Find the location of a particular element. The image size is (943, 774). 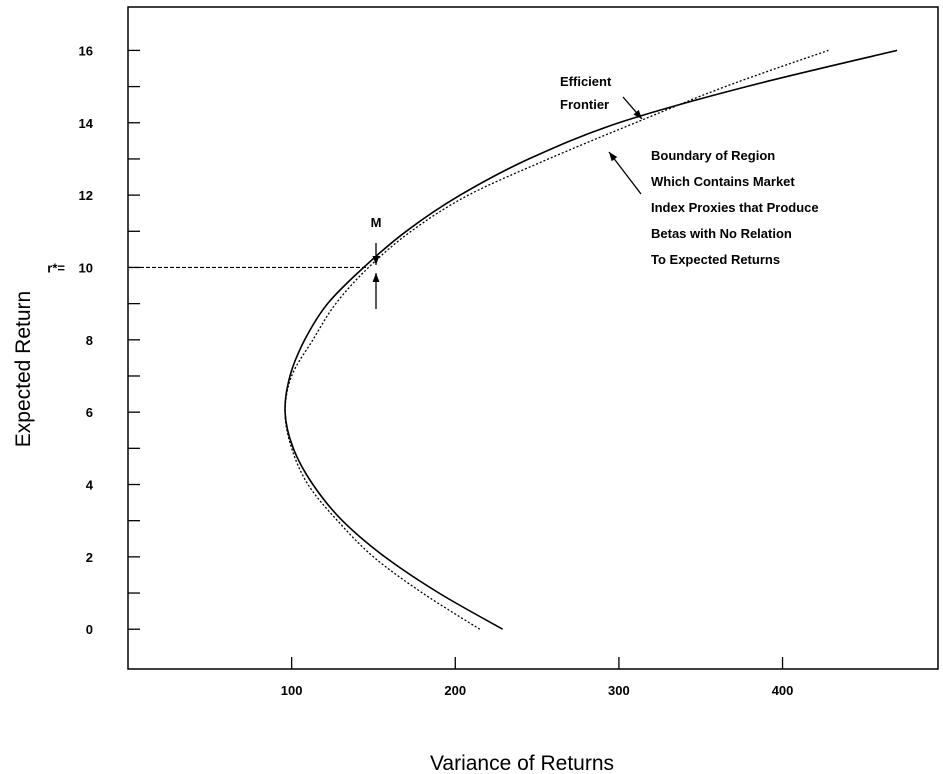

reference-line-label: r*= is located at coordinates (56, 267).